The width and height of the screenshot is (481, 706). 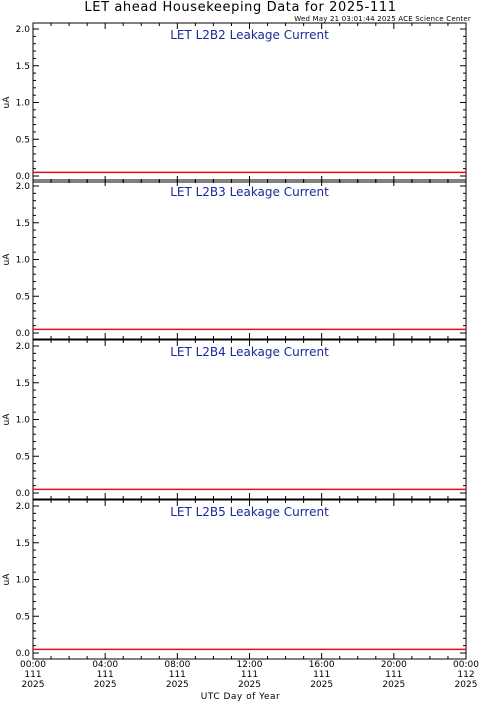 I want to click on panel-title: LET L2B4 Leakage Current, so click(x=249, y=352).